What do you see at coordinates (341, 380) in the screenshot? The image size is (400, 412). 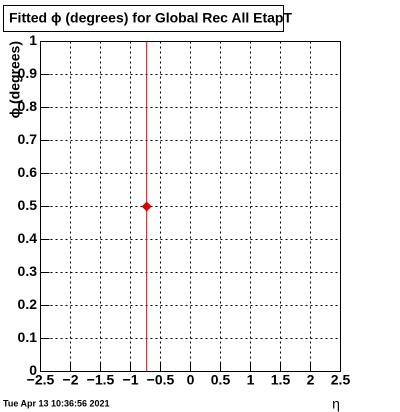 I see `x-tick-label: 2.5` at bounding box center [341, 380].